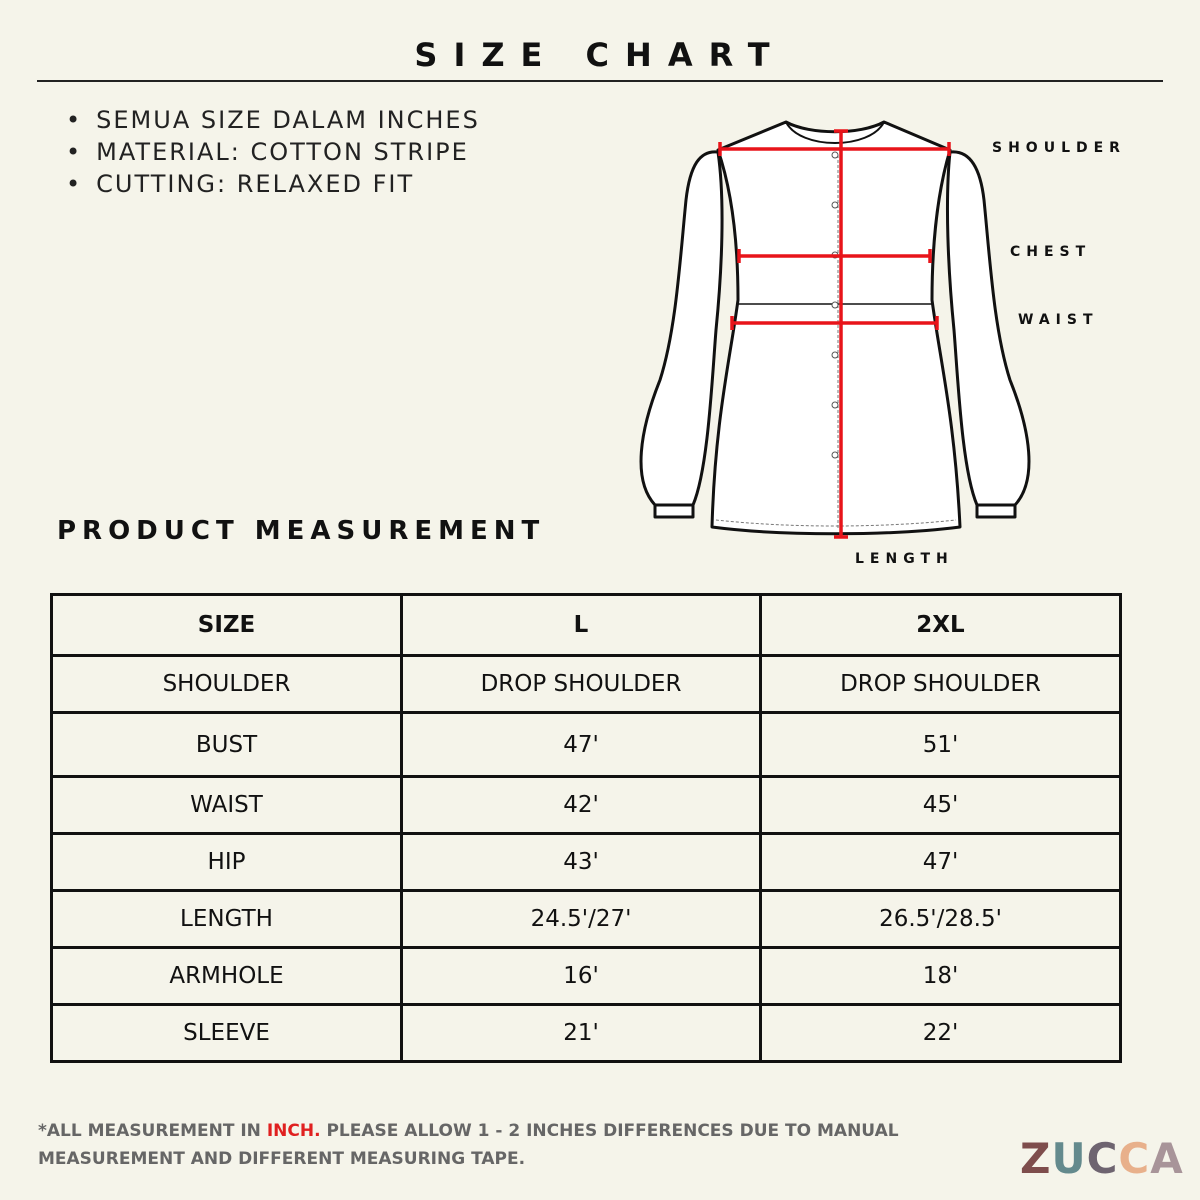 This screenshot has width=1200, height=1200. What do you see at coordinates (1051, 252) in the screenshot?
I see `chest-label: CHEST` at bounding box center [1051, 252].